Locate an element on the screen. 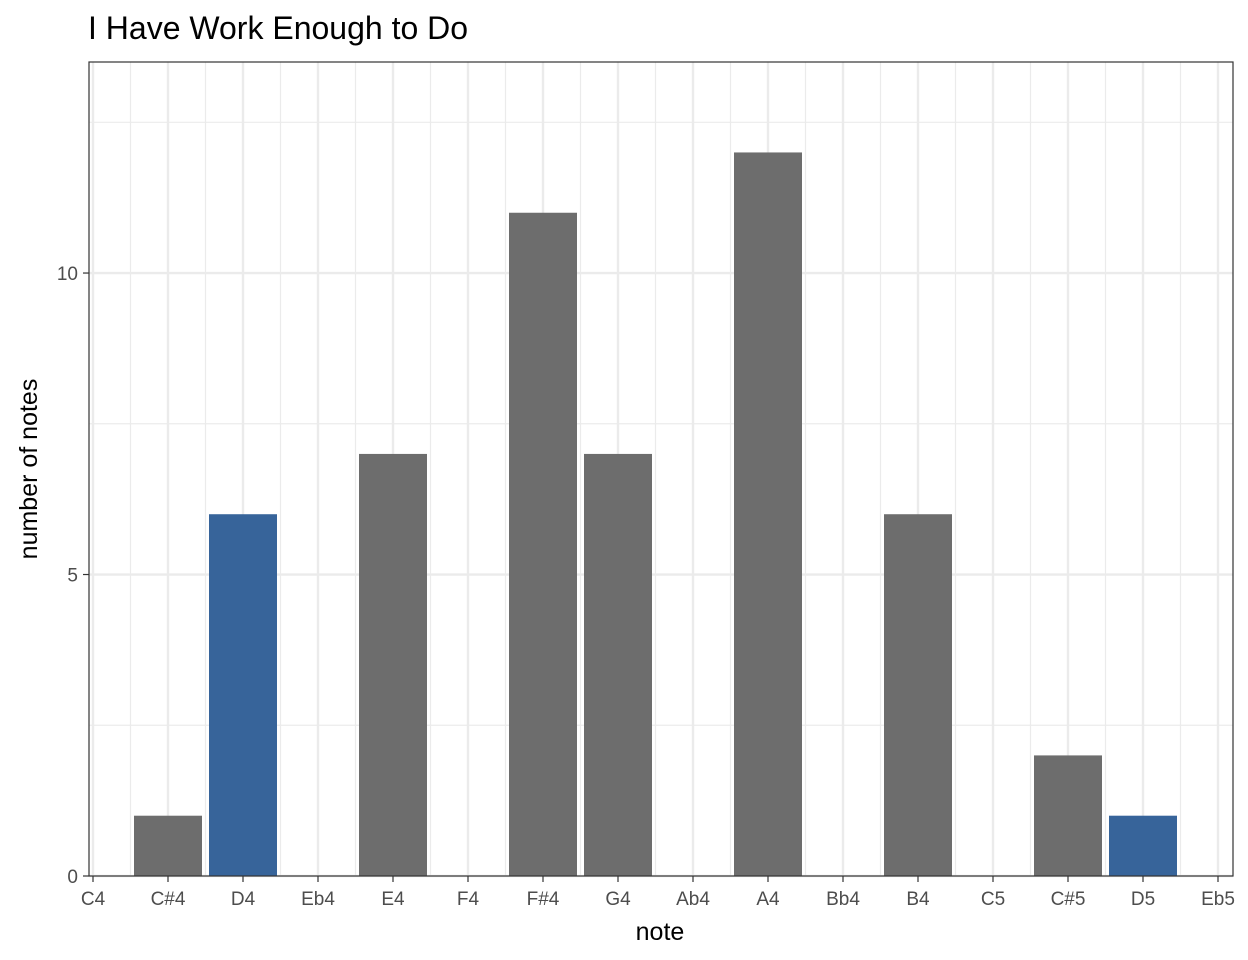  x-tick-label: A4 is located at coordinates (768, 899).